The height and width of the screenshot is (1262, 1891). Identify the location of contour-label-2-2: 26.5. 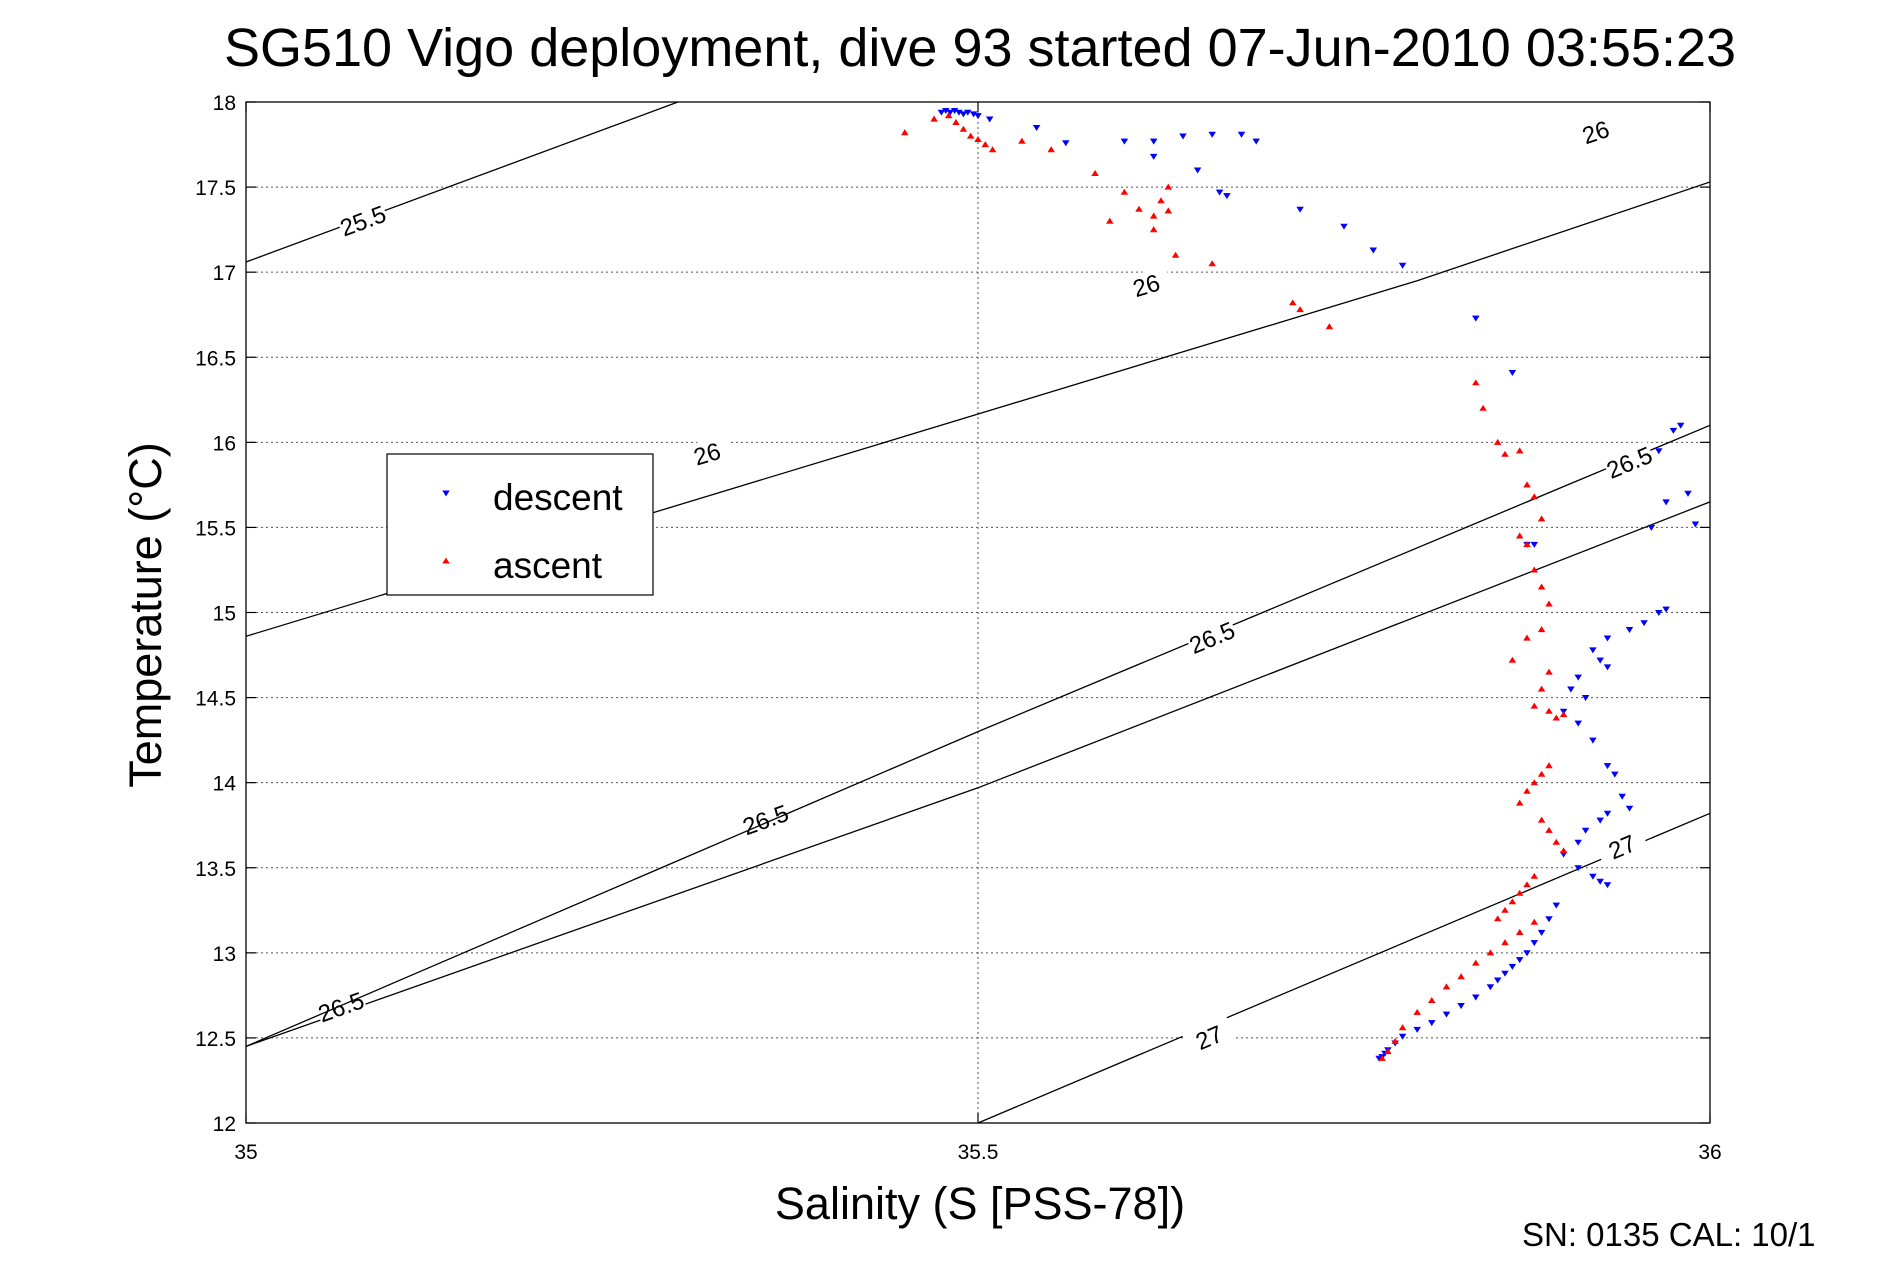
(765, 819).